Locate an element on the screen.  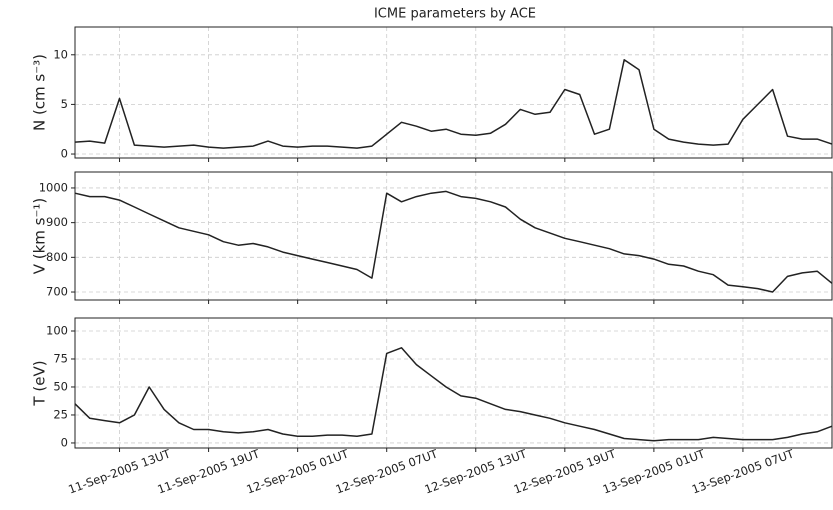
y-tick-label: 100 is located at coordinates (57, 330).